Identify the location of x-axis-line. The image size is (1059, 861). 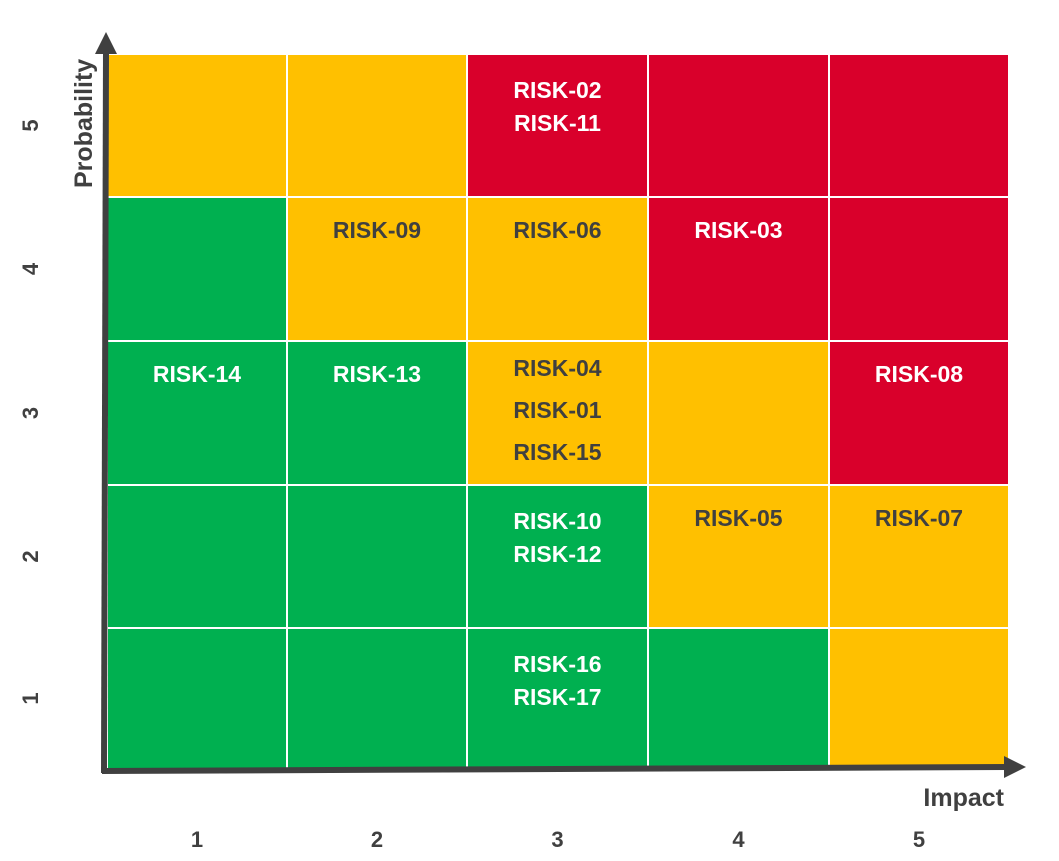
(555, 769).